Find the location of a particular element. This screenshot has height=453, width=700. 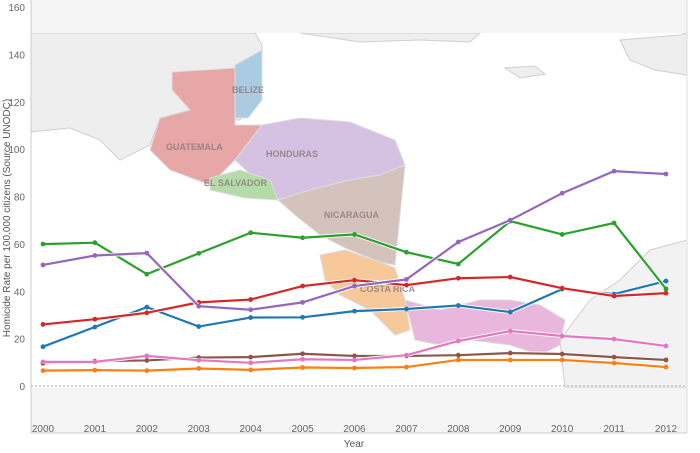

lower-band is located at coordinates (359, 410).